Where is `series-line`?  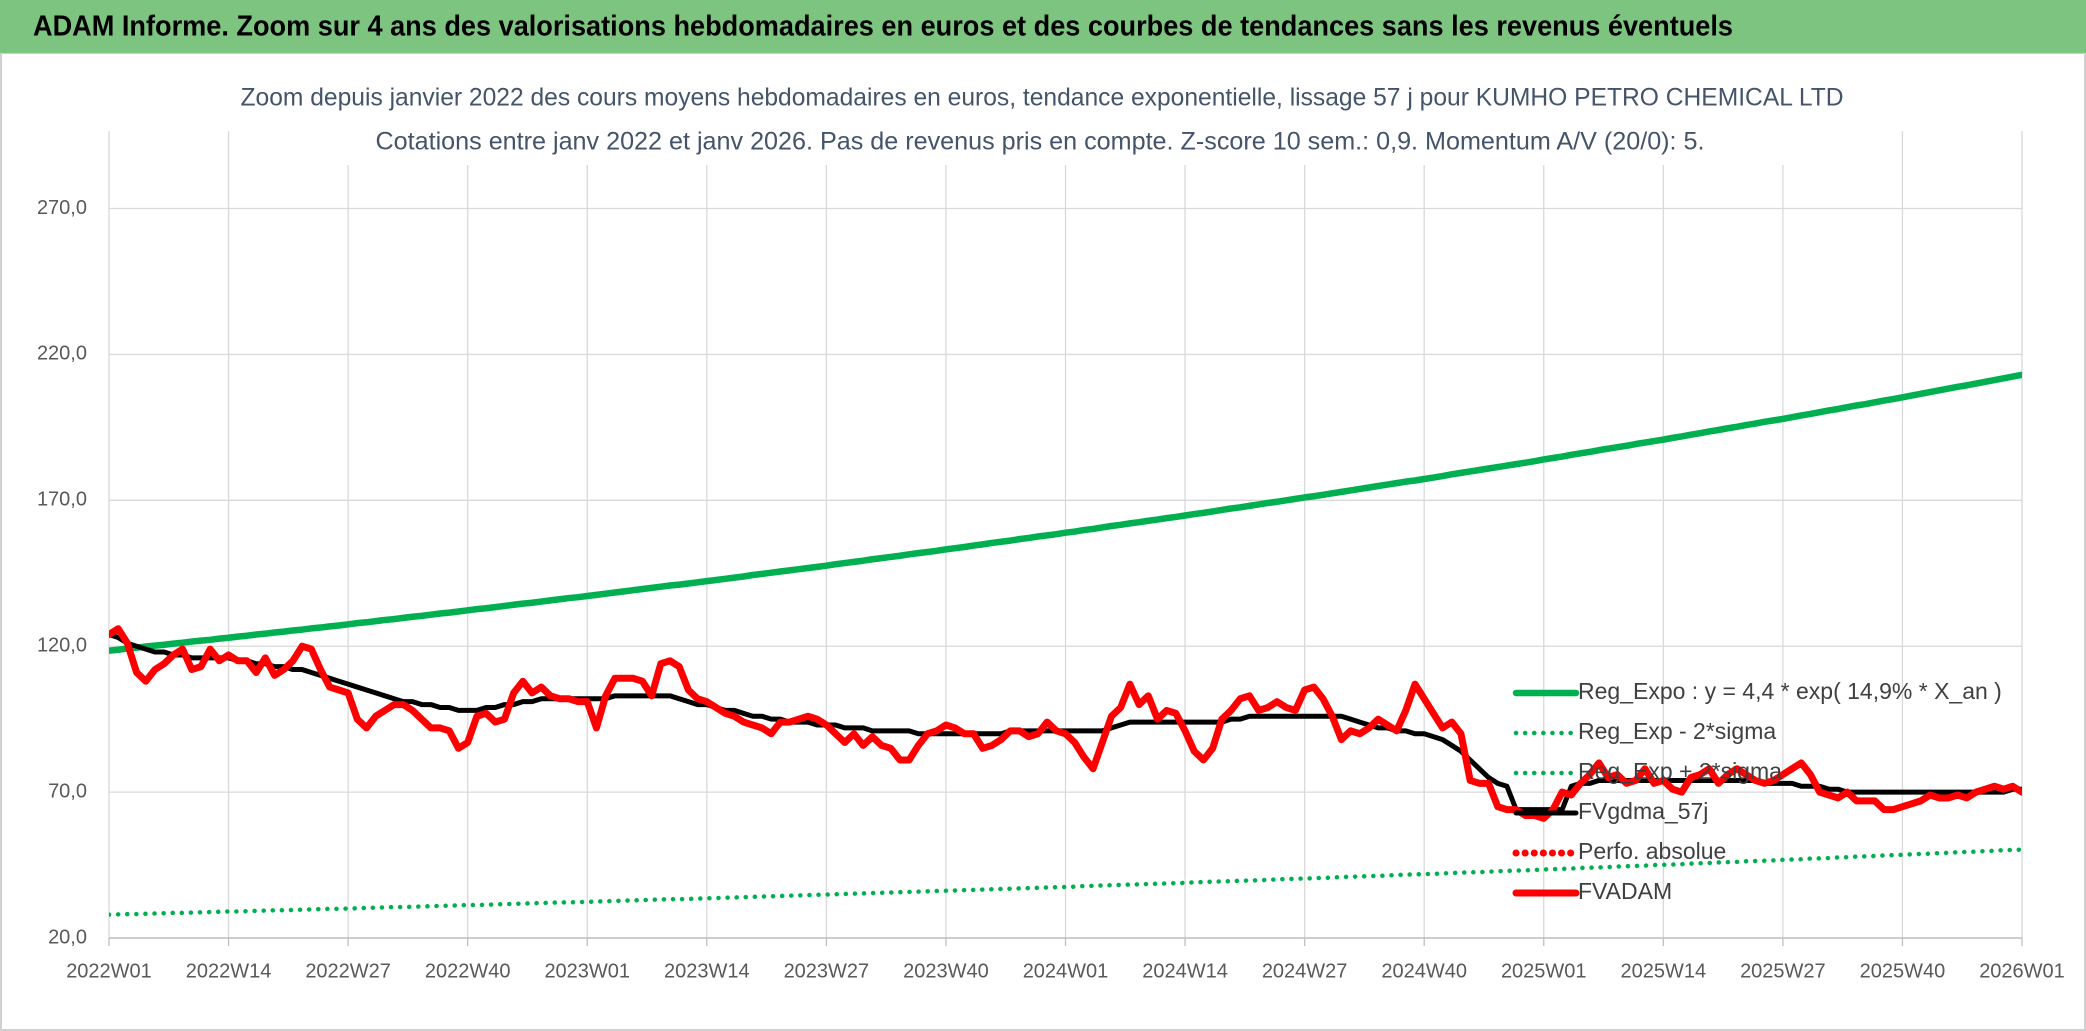 series-line is located at coordinates (1065, 882).